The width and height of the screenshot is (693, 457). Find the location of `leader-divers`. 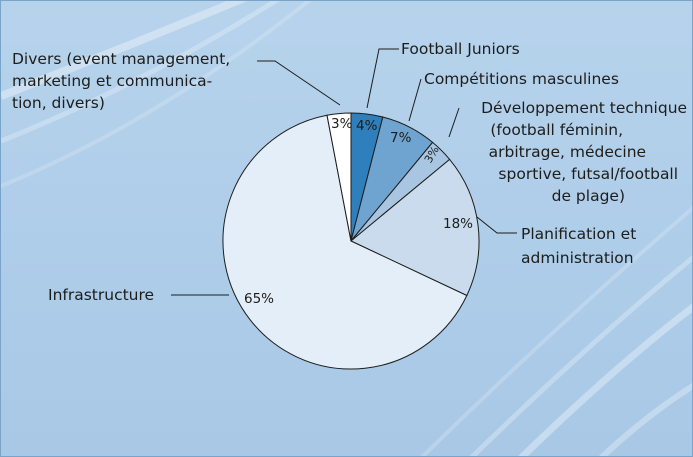

leader-divers is located at coordinates (299, 83).